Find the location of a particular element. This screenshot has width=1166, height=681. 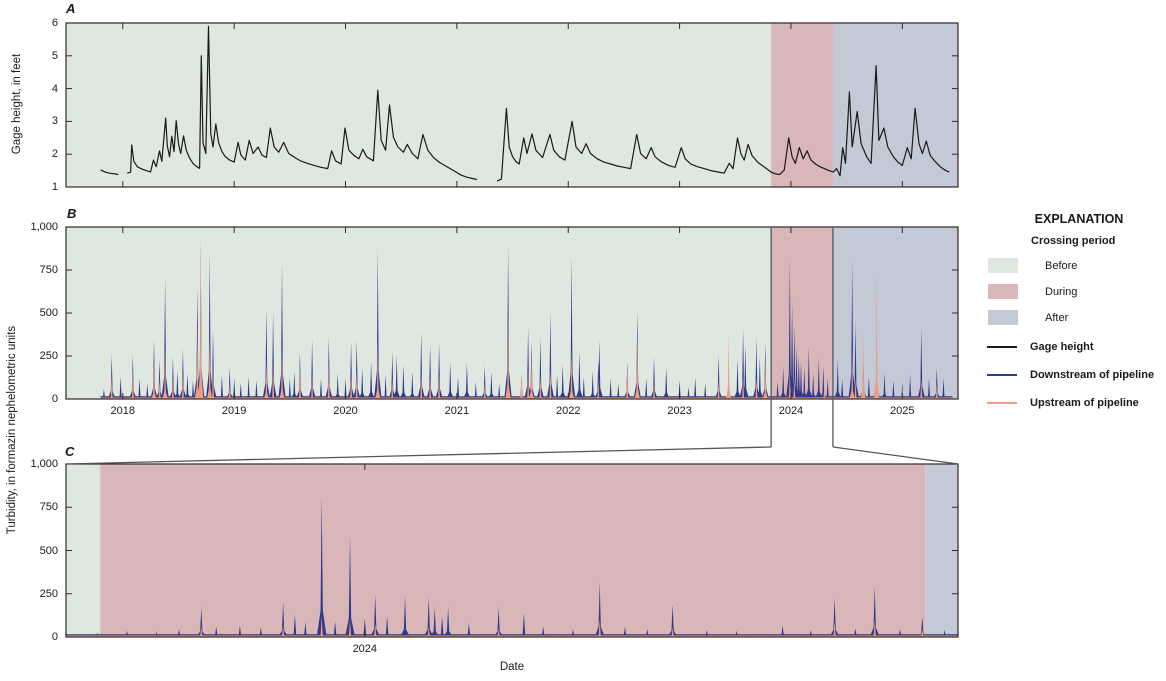

during-label: During is located at coordinates (1061, 291).